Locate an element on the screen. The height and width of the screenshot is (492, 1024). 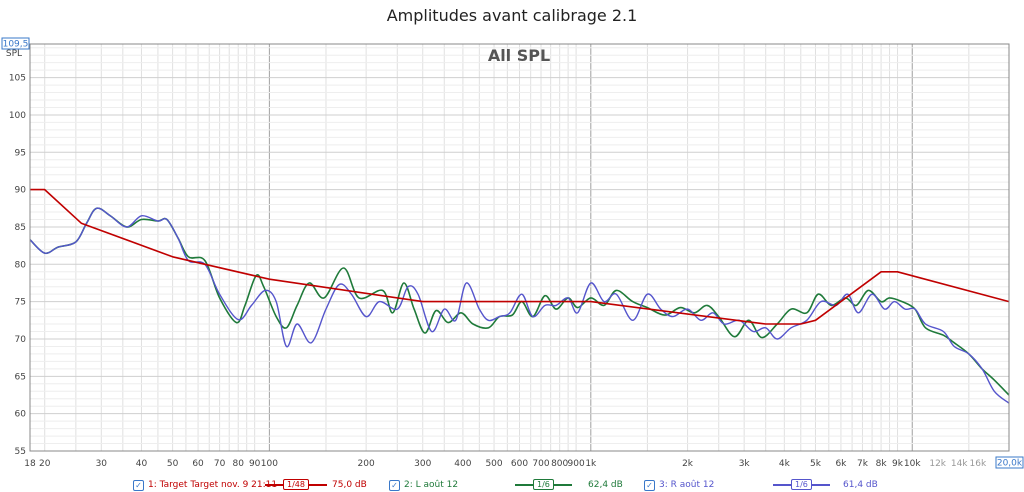
legend-item-left: ✓ 2: L août 12 is located at coordinates (423, 485).